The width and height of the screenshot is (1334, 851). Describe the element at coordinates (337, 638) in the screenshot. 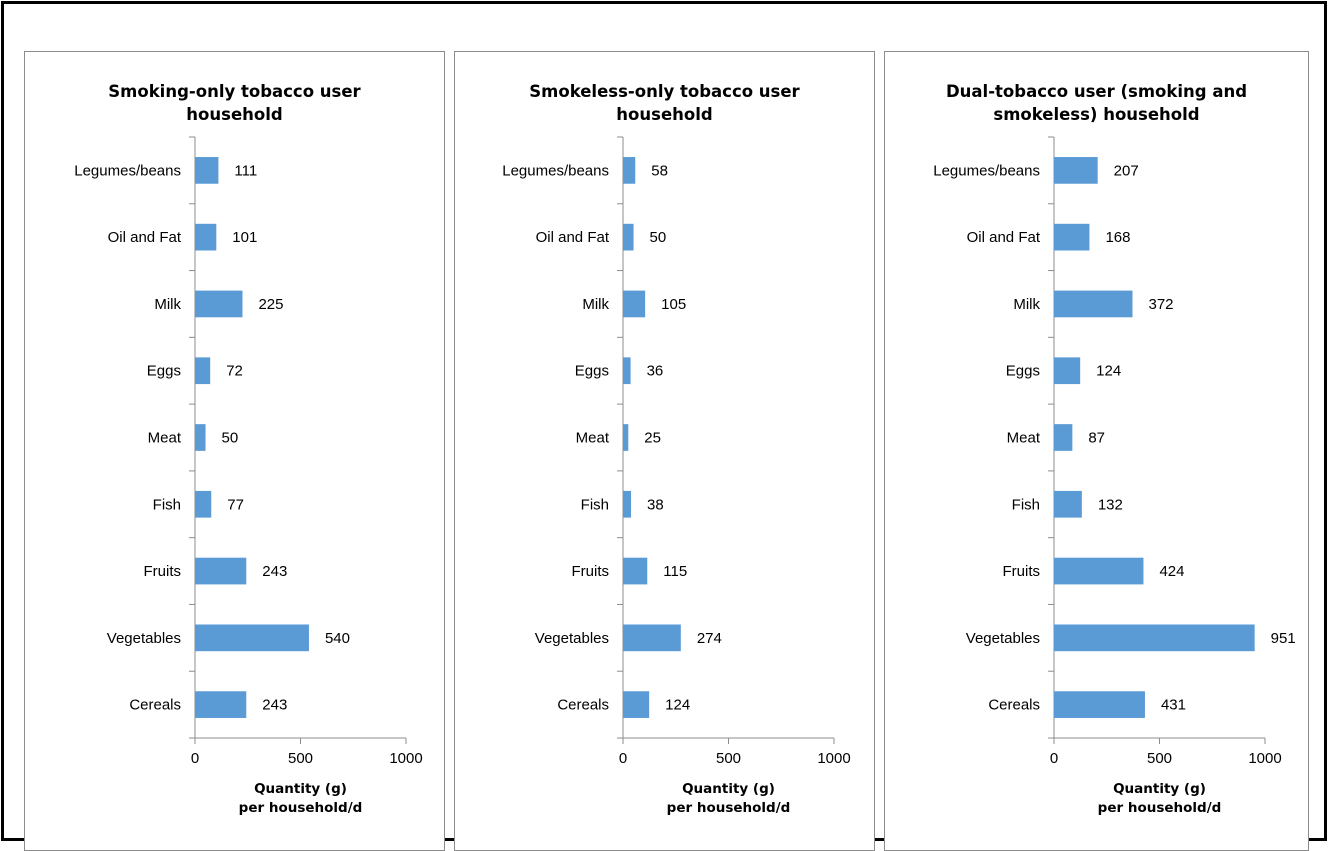

I see `data-label: 540` at that location.